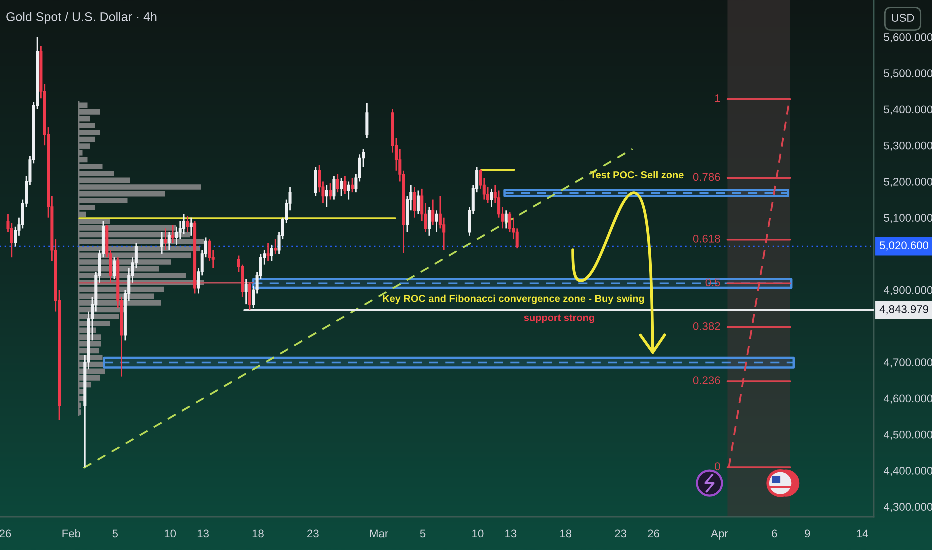  I want to click on x-tick-label: 14, so click(862, 534).